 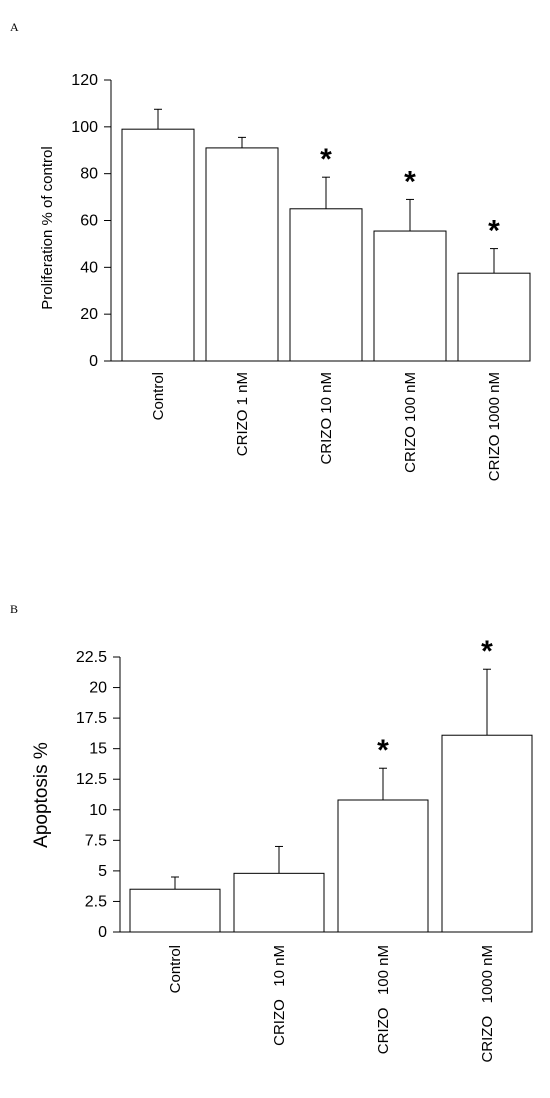 I want to click on y-tick-label-a: 40, so click(x=89, y=267).